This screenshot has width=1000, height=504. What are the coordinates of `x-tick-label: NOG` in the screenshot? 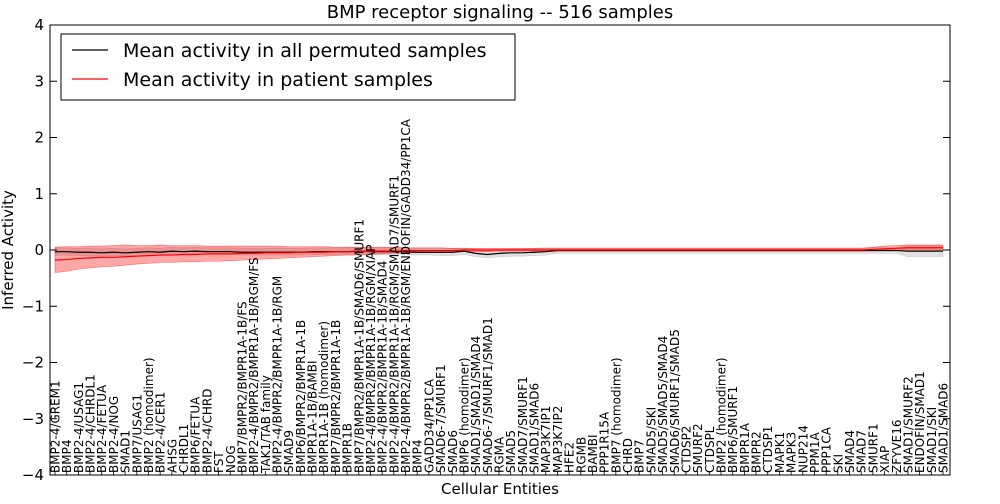 It's located at (231, 459).